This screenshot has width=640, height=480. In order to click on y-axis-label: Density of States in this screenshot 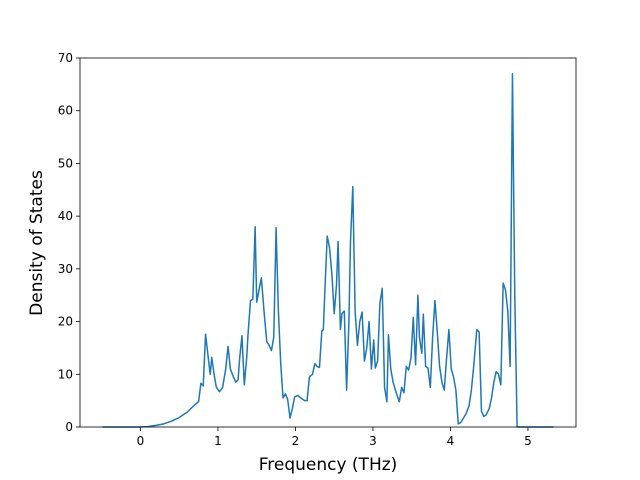, I will do `click(37, 243)`.